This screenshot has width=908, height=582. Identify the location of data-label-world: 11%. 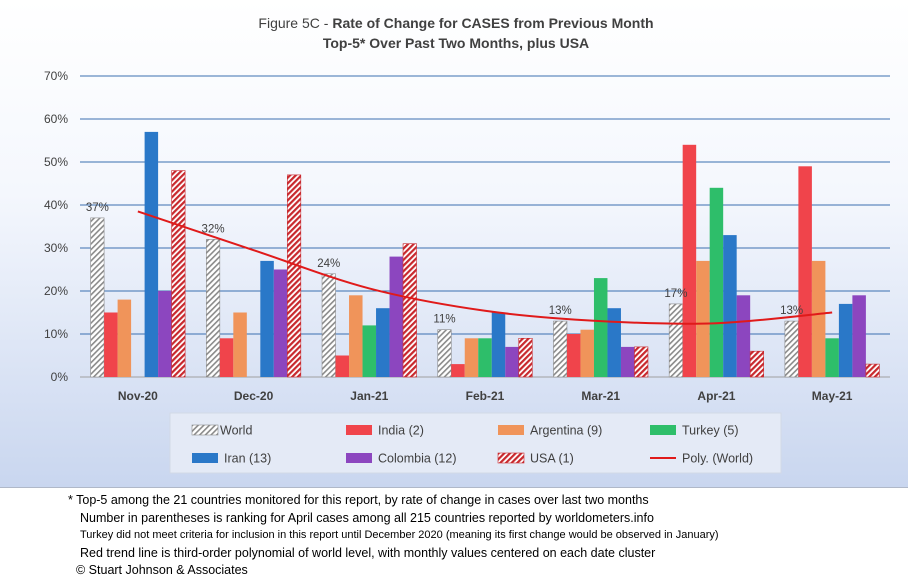
(444, 320).